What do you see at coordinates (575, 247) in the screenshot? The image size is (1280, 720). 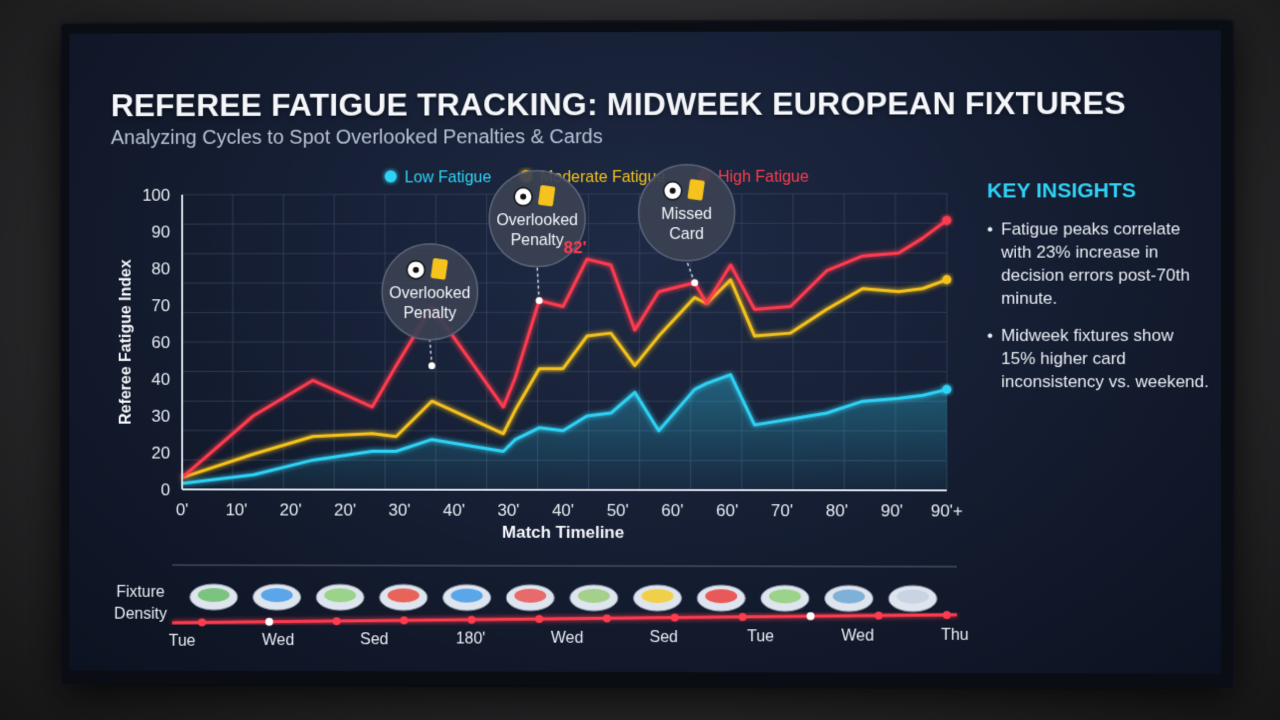 I see `annotation-label: 82'` at bounding box center [575, 247].